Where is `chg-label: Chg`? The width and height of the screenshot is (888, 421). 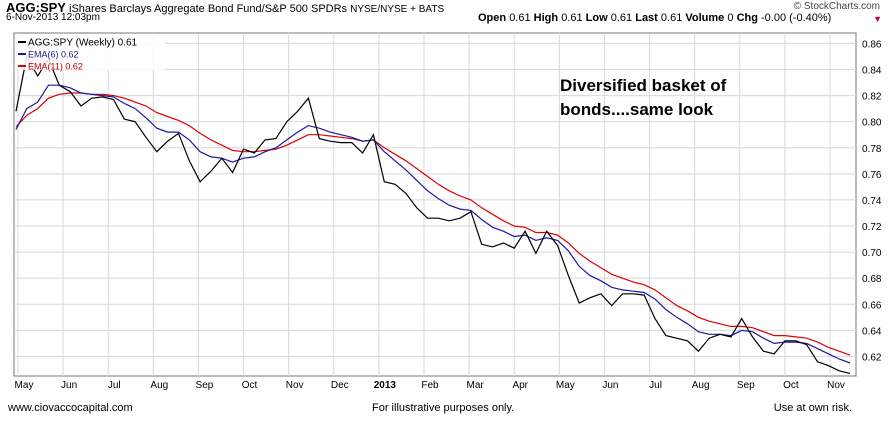 chg-label: Chg is located at coordinates (747, 18).